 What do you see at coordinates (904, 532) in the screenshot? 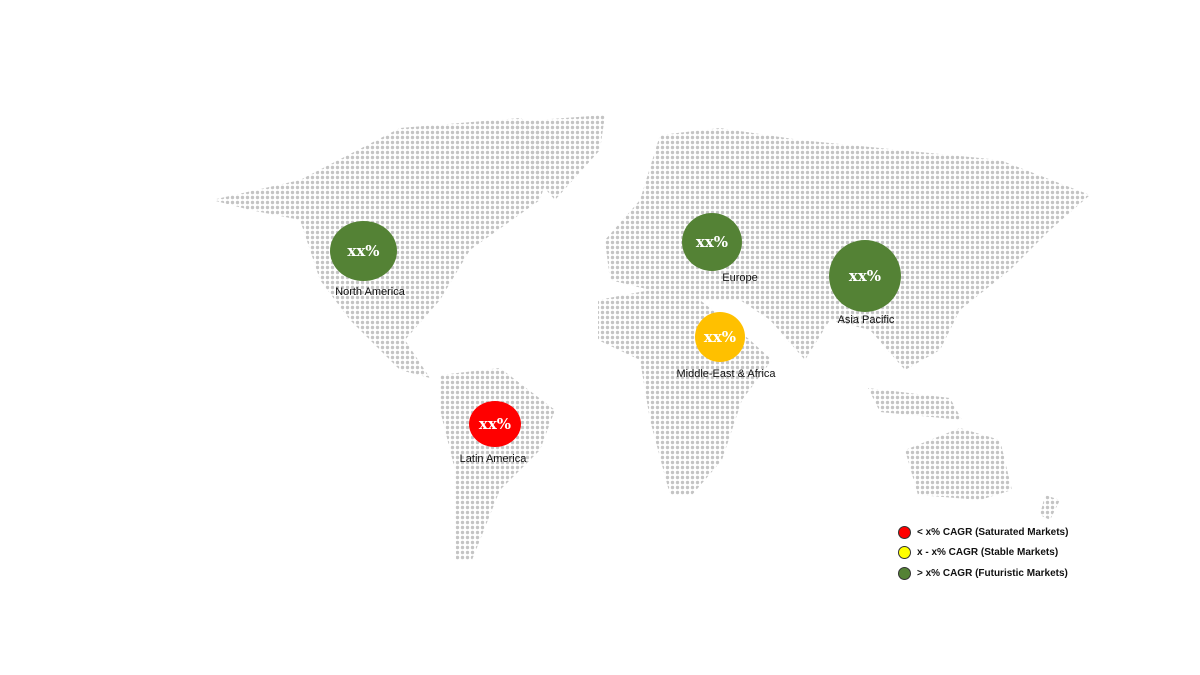
I see `legend-swatch-red` at bounding box center [904, 532].